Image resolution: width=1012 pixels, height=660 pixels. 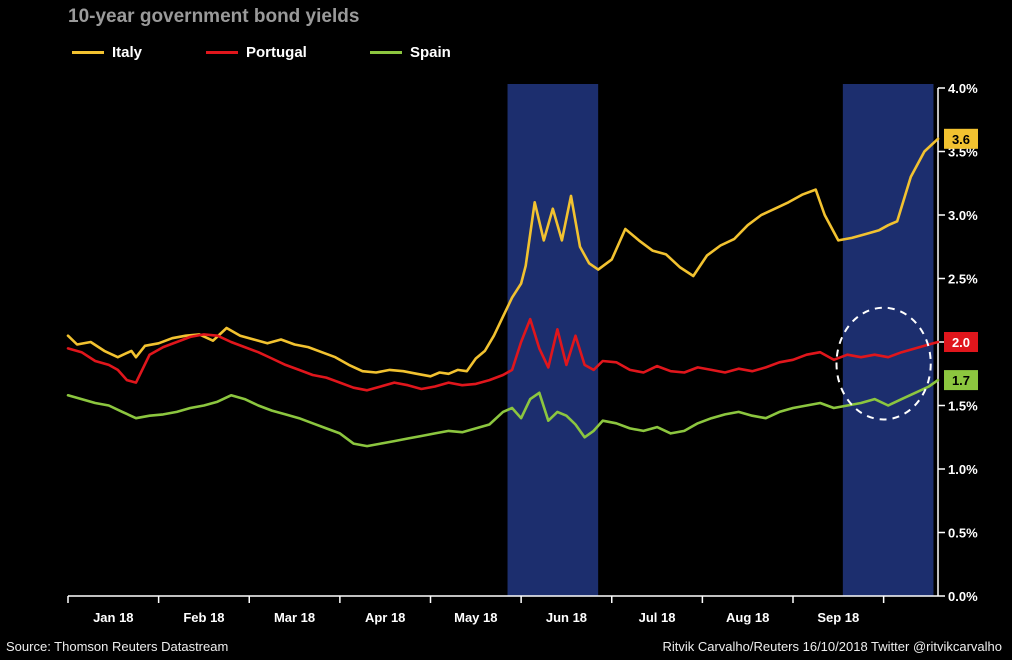 I want to click on end-label-box-spain, so click(x=961, y=380).